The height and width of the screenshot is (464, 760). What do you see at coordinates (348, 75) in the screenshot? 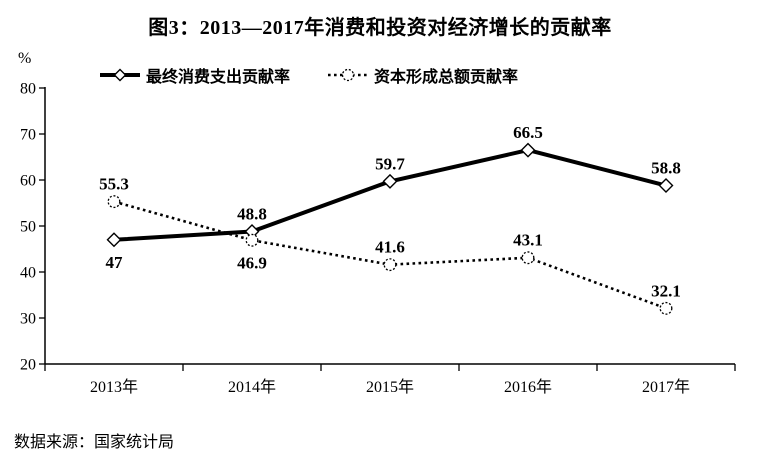
I see `dotted-circle-swatch-icon` at bounding box center [348, 75].